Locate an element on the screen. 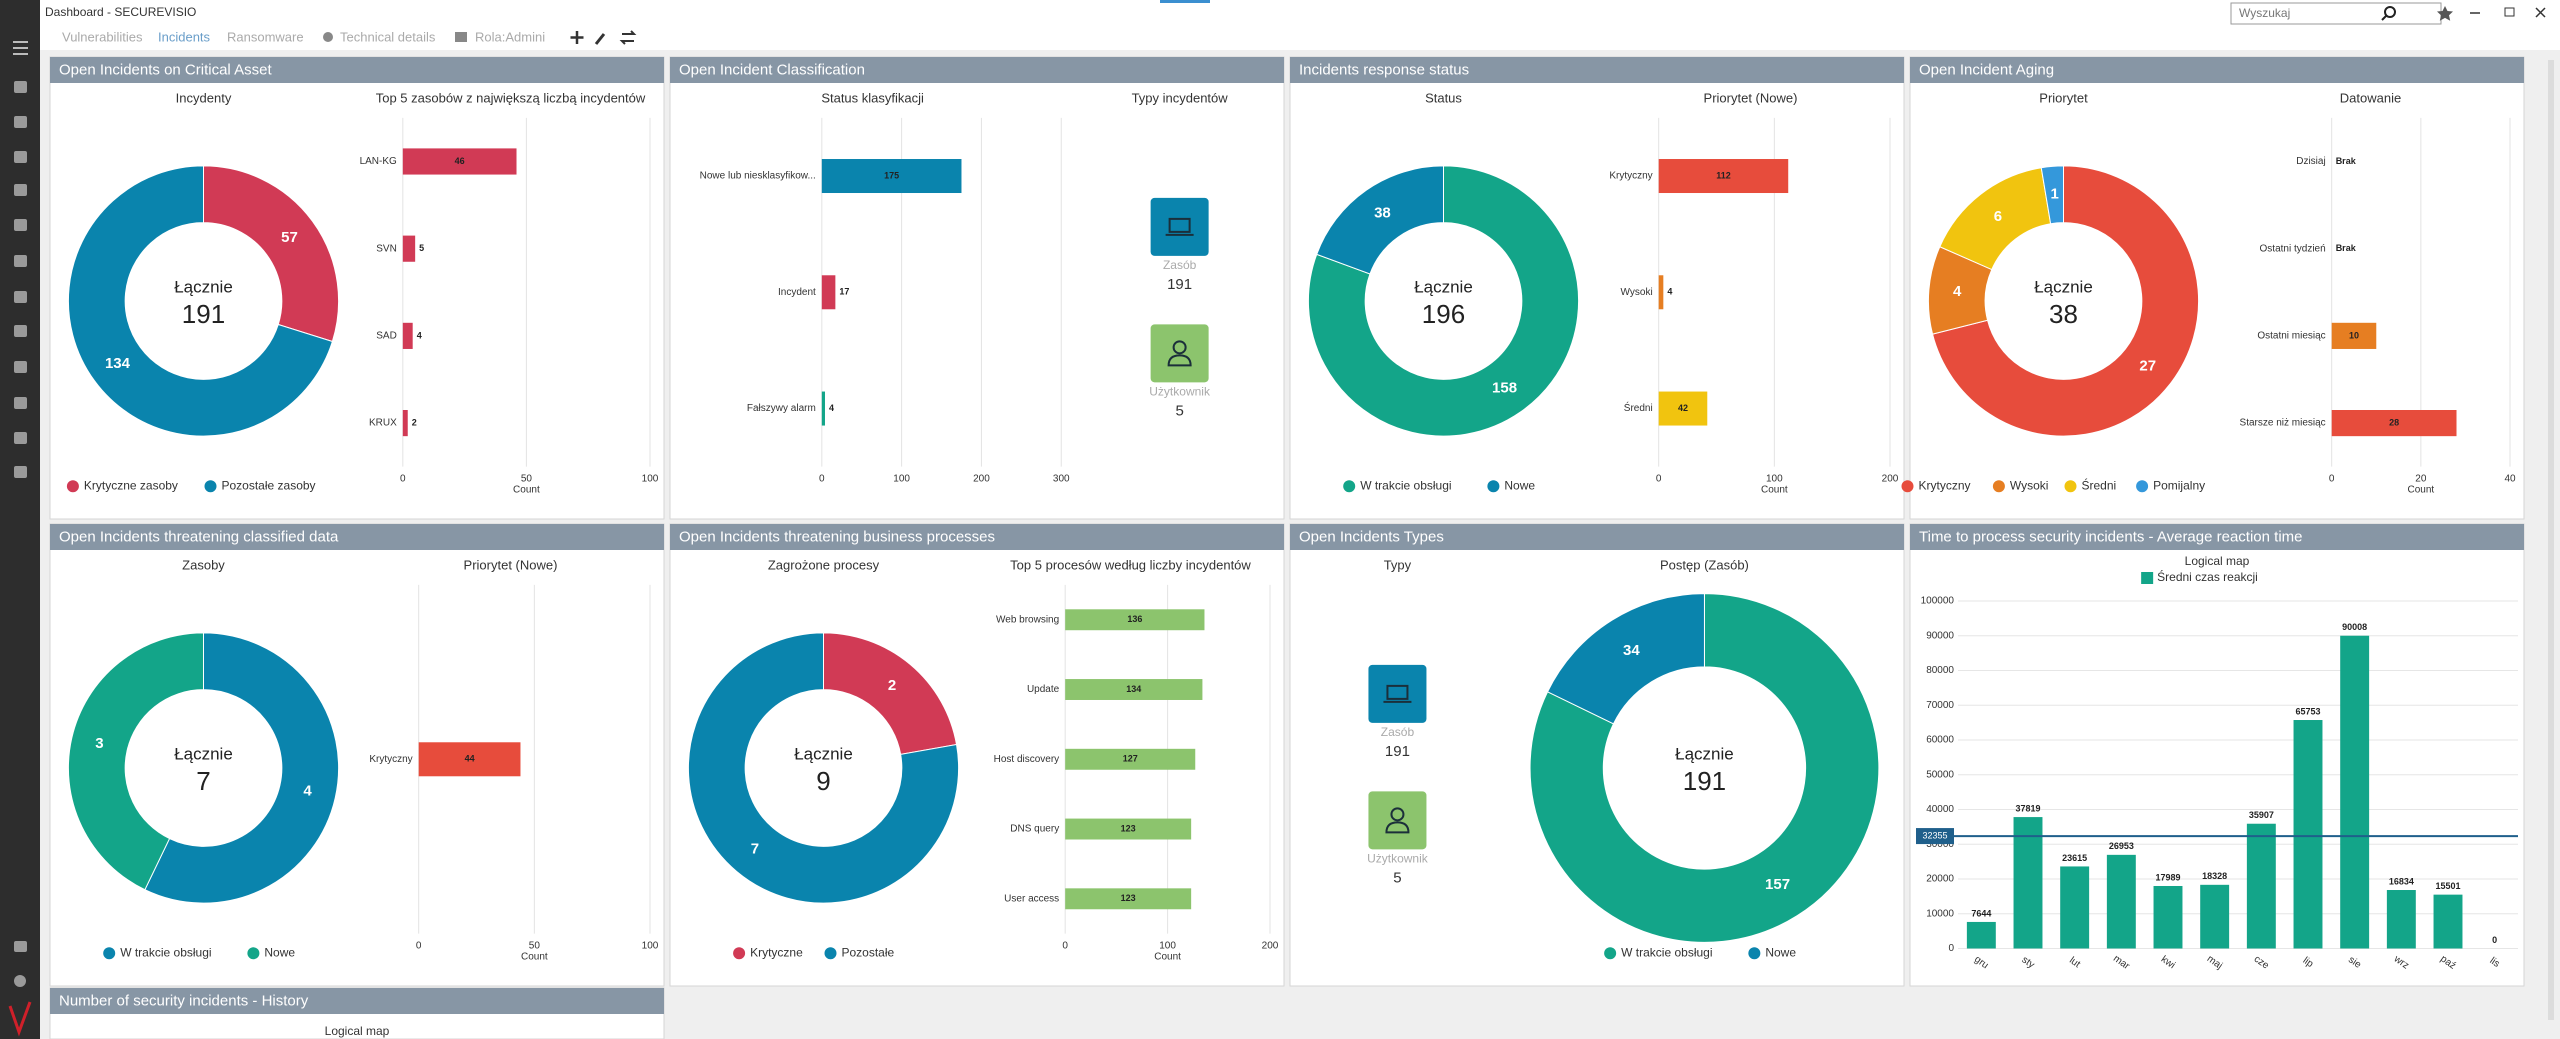  nav-item: Incidents is located at coordinates (184, 36).